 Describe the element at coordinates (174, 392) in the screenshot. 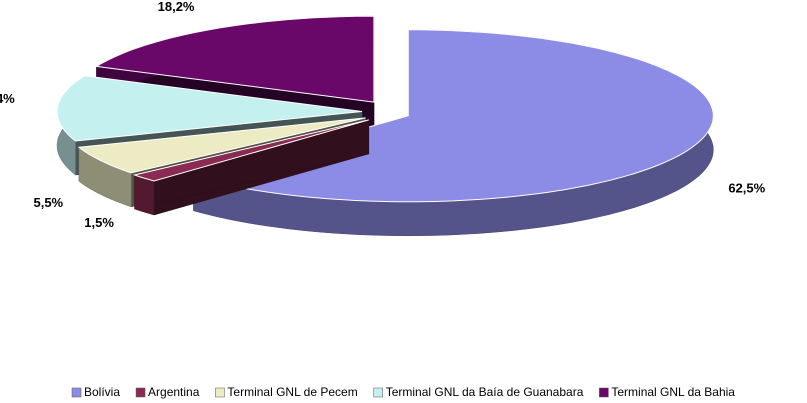

I see `legend-label: Argentina` at that location.